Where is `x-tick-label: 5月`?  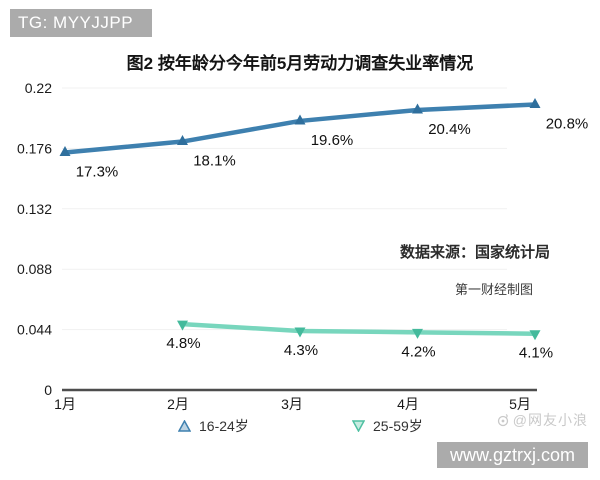 x-tick-label: 5月 is located at coordinates (520, 404).